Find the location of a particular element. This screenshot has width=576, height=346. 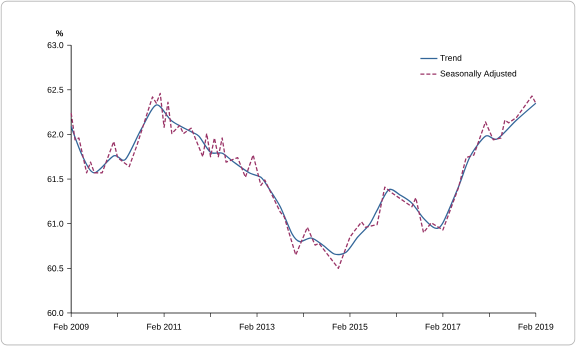

y-tick-label: 63.0 is located at coordinates (56, 45).